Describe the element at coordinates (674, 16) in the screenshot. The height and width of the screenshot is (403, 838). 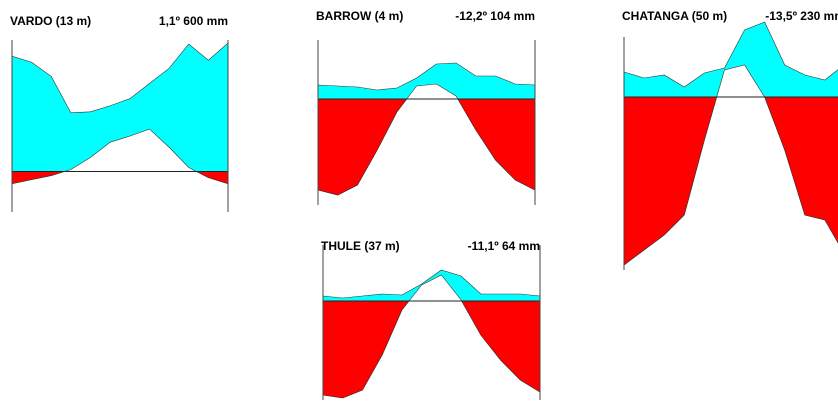
I see `chart-title: CHATANGA (50 m)` at that location.